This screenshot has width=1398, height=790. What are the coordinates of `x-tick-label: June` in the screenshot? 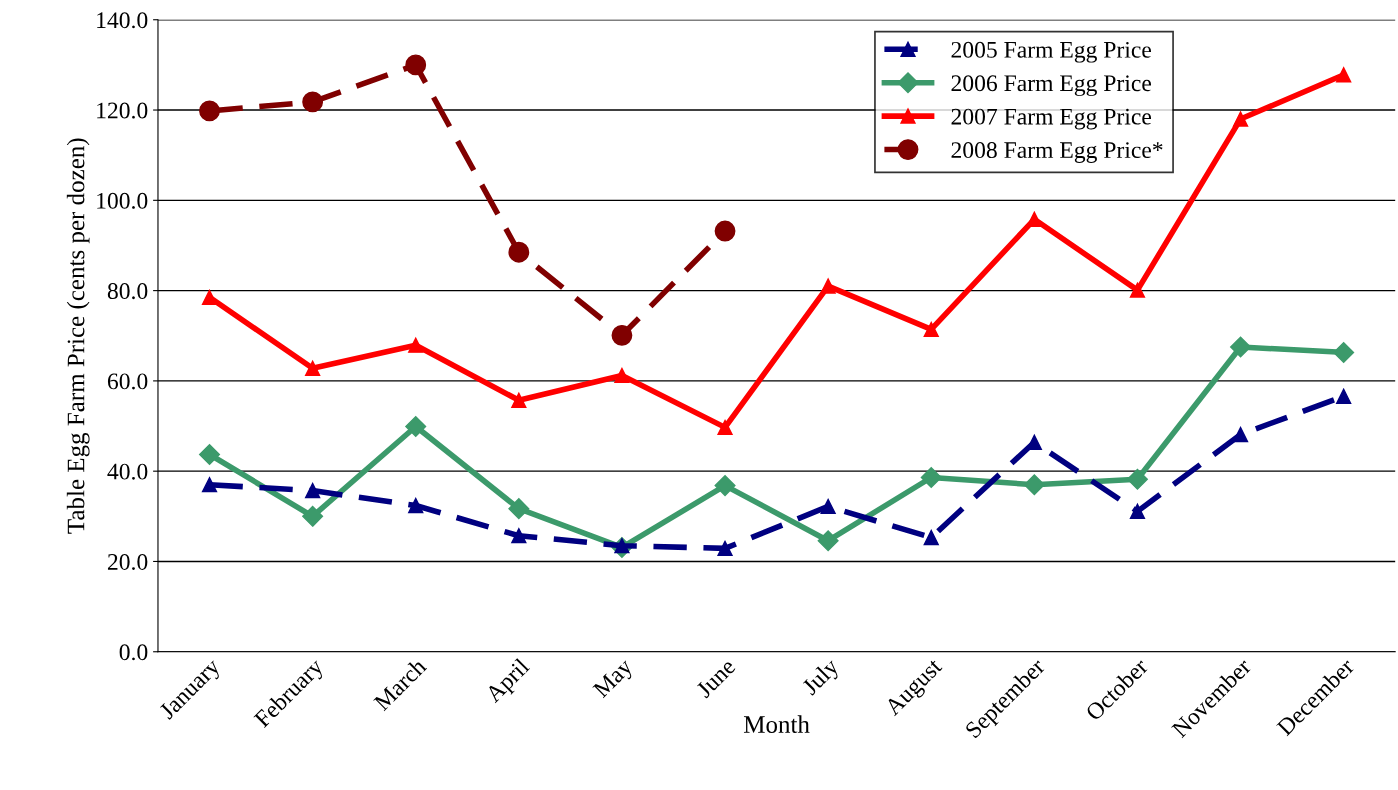 It's located at (716, 678).